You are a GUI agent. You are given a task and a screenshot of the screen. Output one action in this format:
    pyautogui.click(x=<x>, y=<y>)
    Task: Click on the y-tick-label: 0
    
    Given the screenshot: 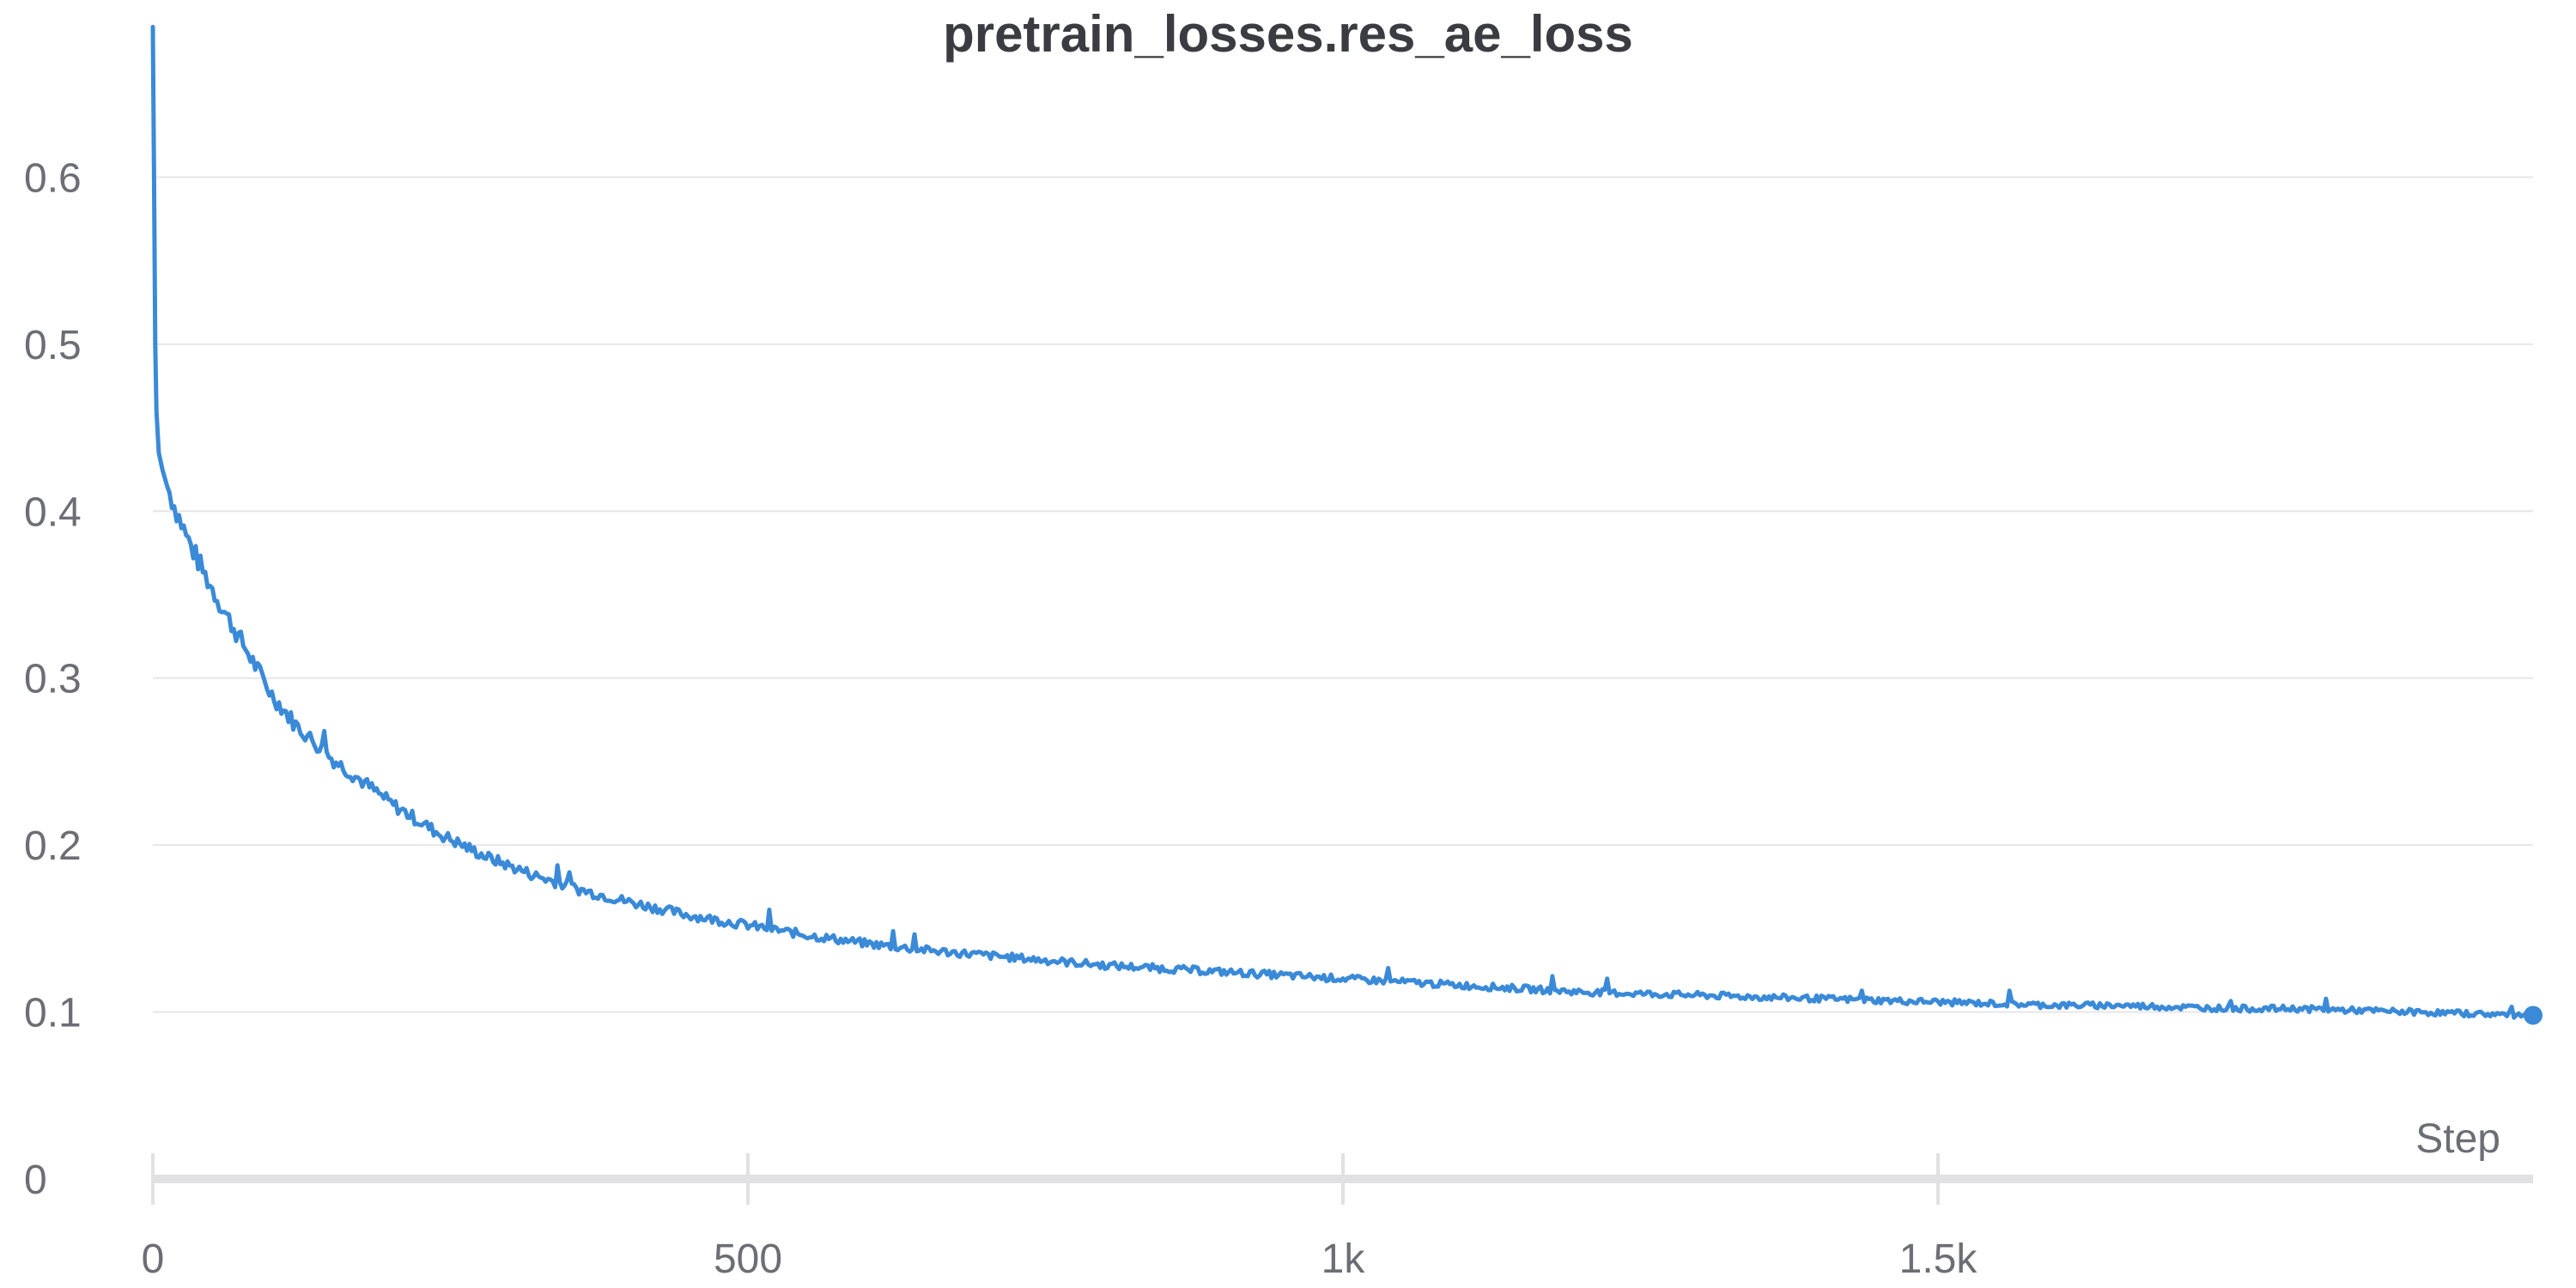 What is the action you would take?
    pyautogui.click(x=36, y=1180)
    